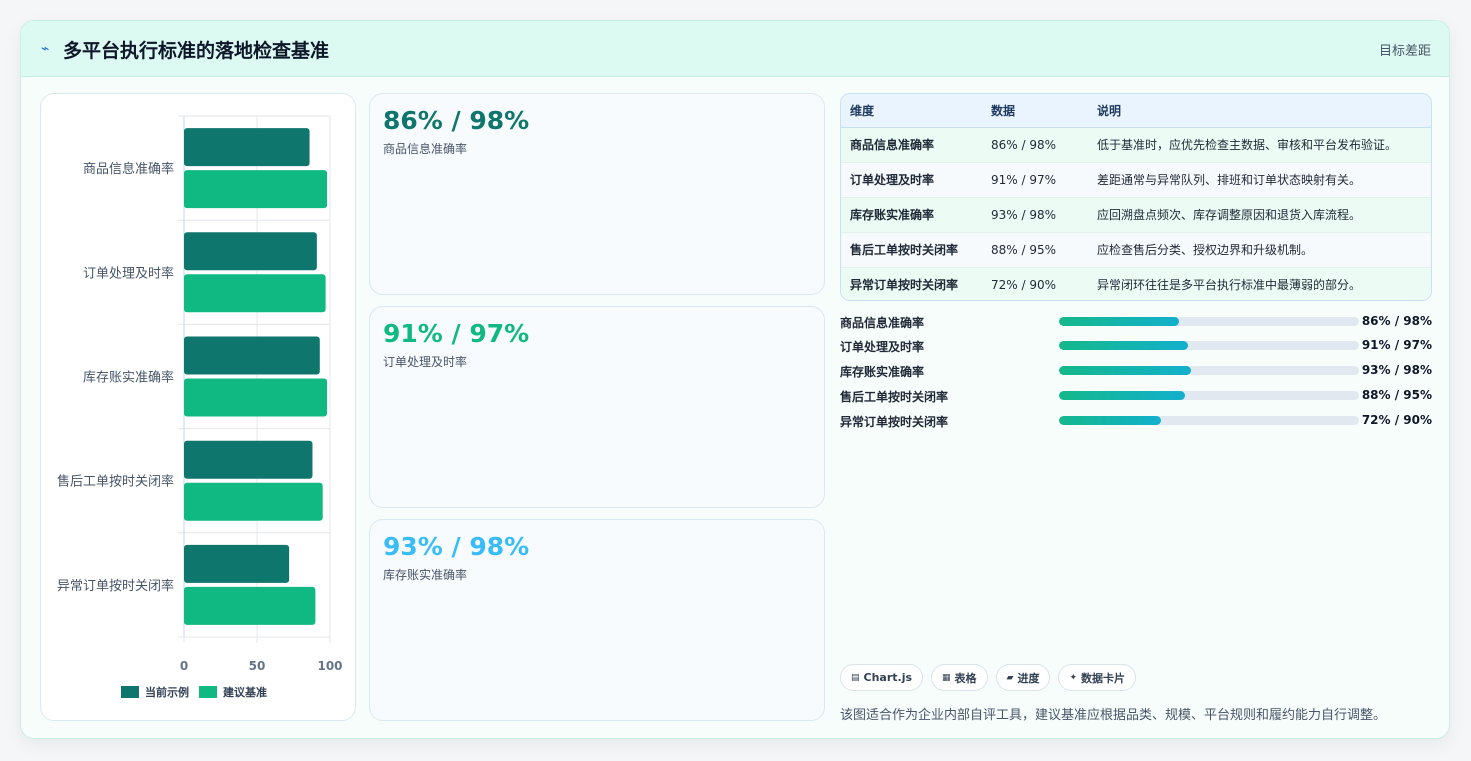 This screenshot has height=761, width=1471. Describe the element at coordinates (911, 215) in the screenshot. I see `table-cell: 库存账实准确率` at that location.